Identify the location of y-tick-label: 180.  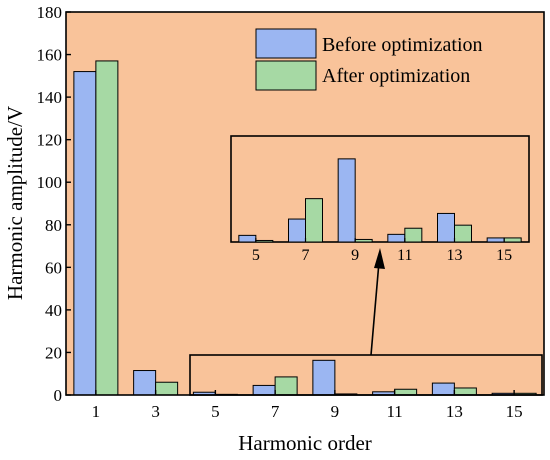
(50, 12).